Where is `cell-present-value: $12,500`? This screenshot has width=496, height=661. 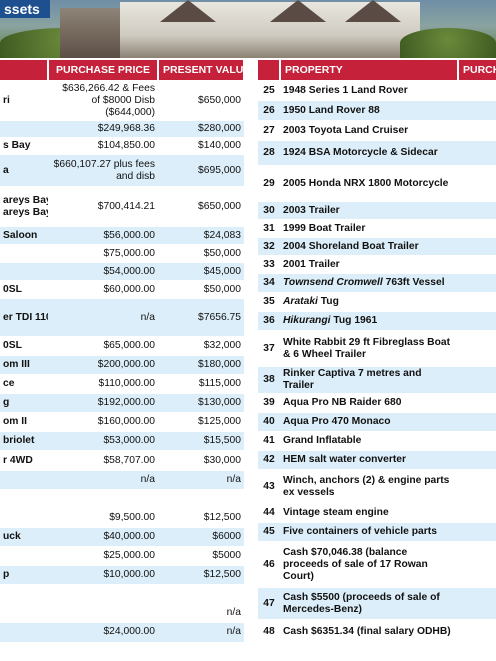
cell-present-value: $12,500 is located at coordinates (201, 518).